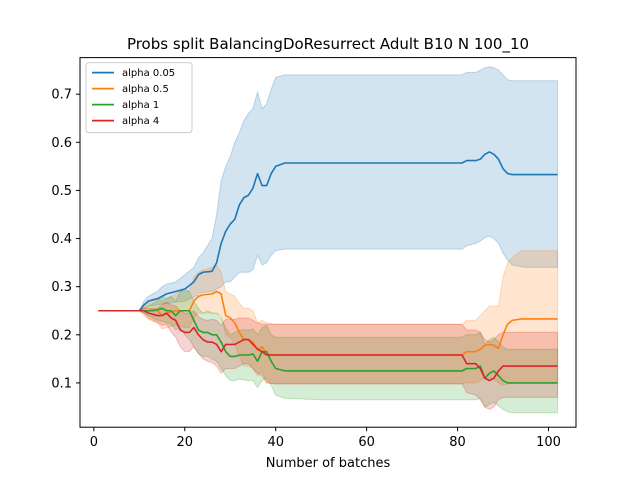 This screenshot has width=640, height=480. I want to click on x-tick-label: 40, so click(275, 442).